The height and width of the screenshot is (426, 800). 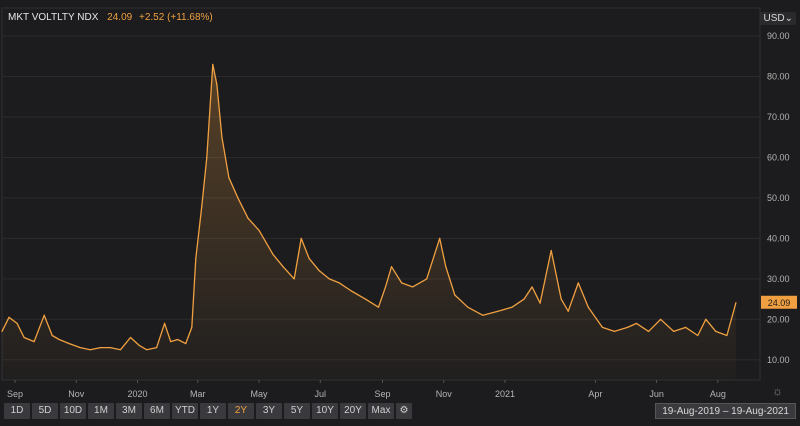 What do you see at coordinates (778, 117) in the screenshot?
I see `y-tick-label: 70.00` at bounding box center [778, 117].